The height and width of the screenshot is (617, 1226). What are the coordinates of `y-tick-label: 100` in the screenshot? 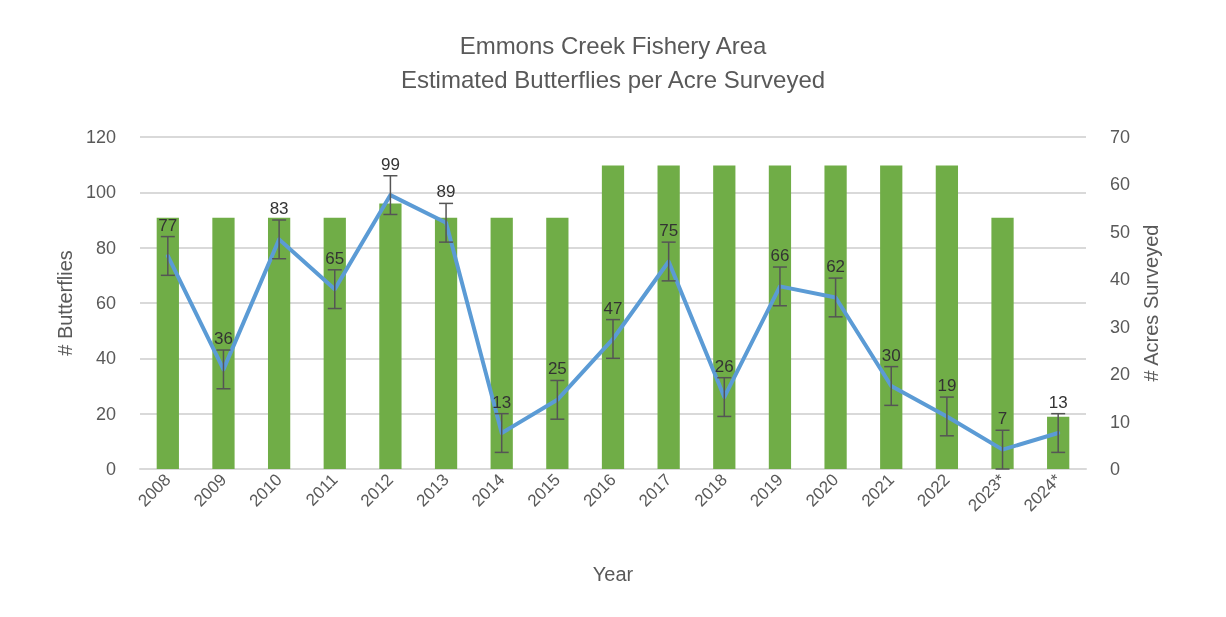 It's located at (100, 192).